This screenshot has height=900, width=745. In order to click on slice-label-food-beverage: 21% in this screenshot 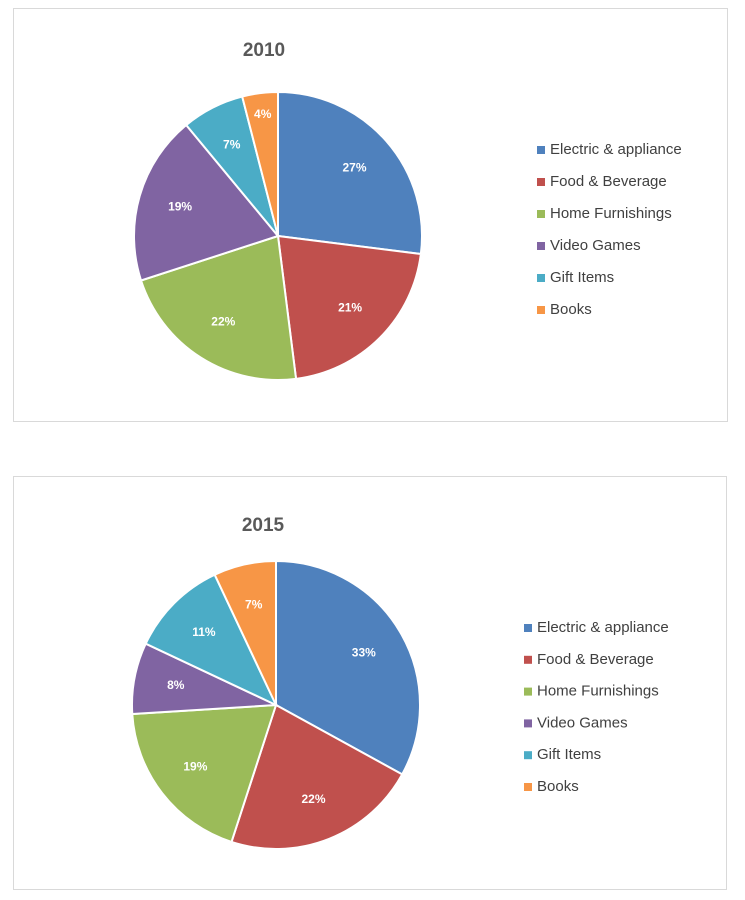, I will do `click(350, 307)`.